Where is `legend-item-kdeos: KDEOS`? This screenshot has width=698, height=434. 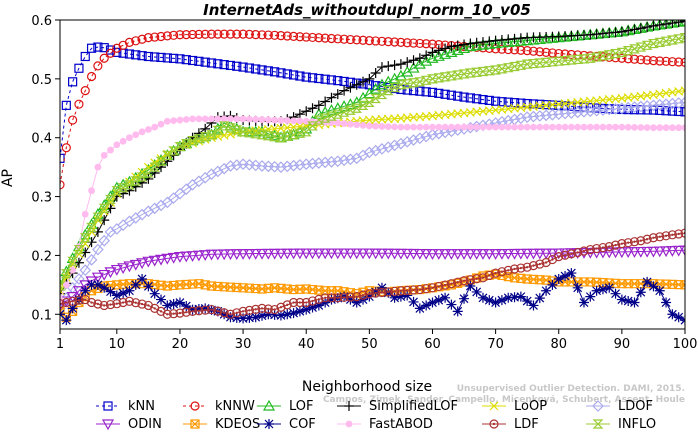 legend-item-kdeos: KDEOS is located at coordinates (221, 424).